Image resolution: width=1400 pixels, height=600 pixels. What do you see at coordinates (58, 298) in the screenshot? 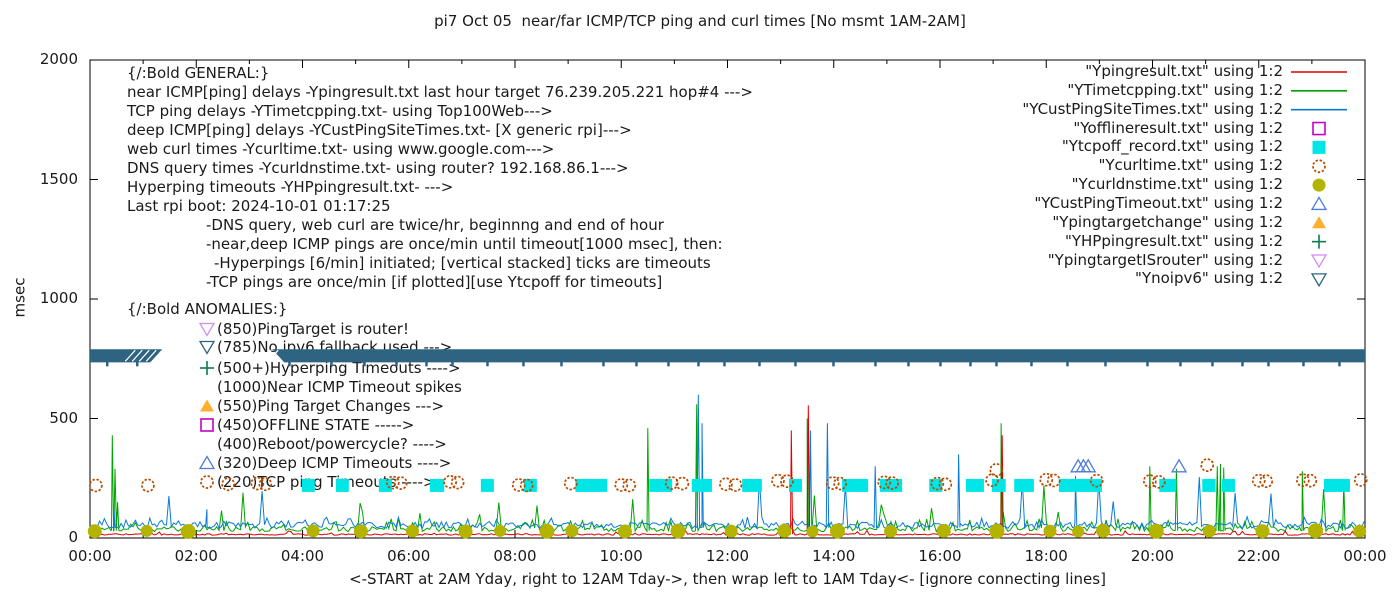
I see `y-tick-label: 1000` at bounding box center [58, 298].